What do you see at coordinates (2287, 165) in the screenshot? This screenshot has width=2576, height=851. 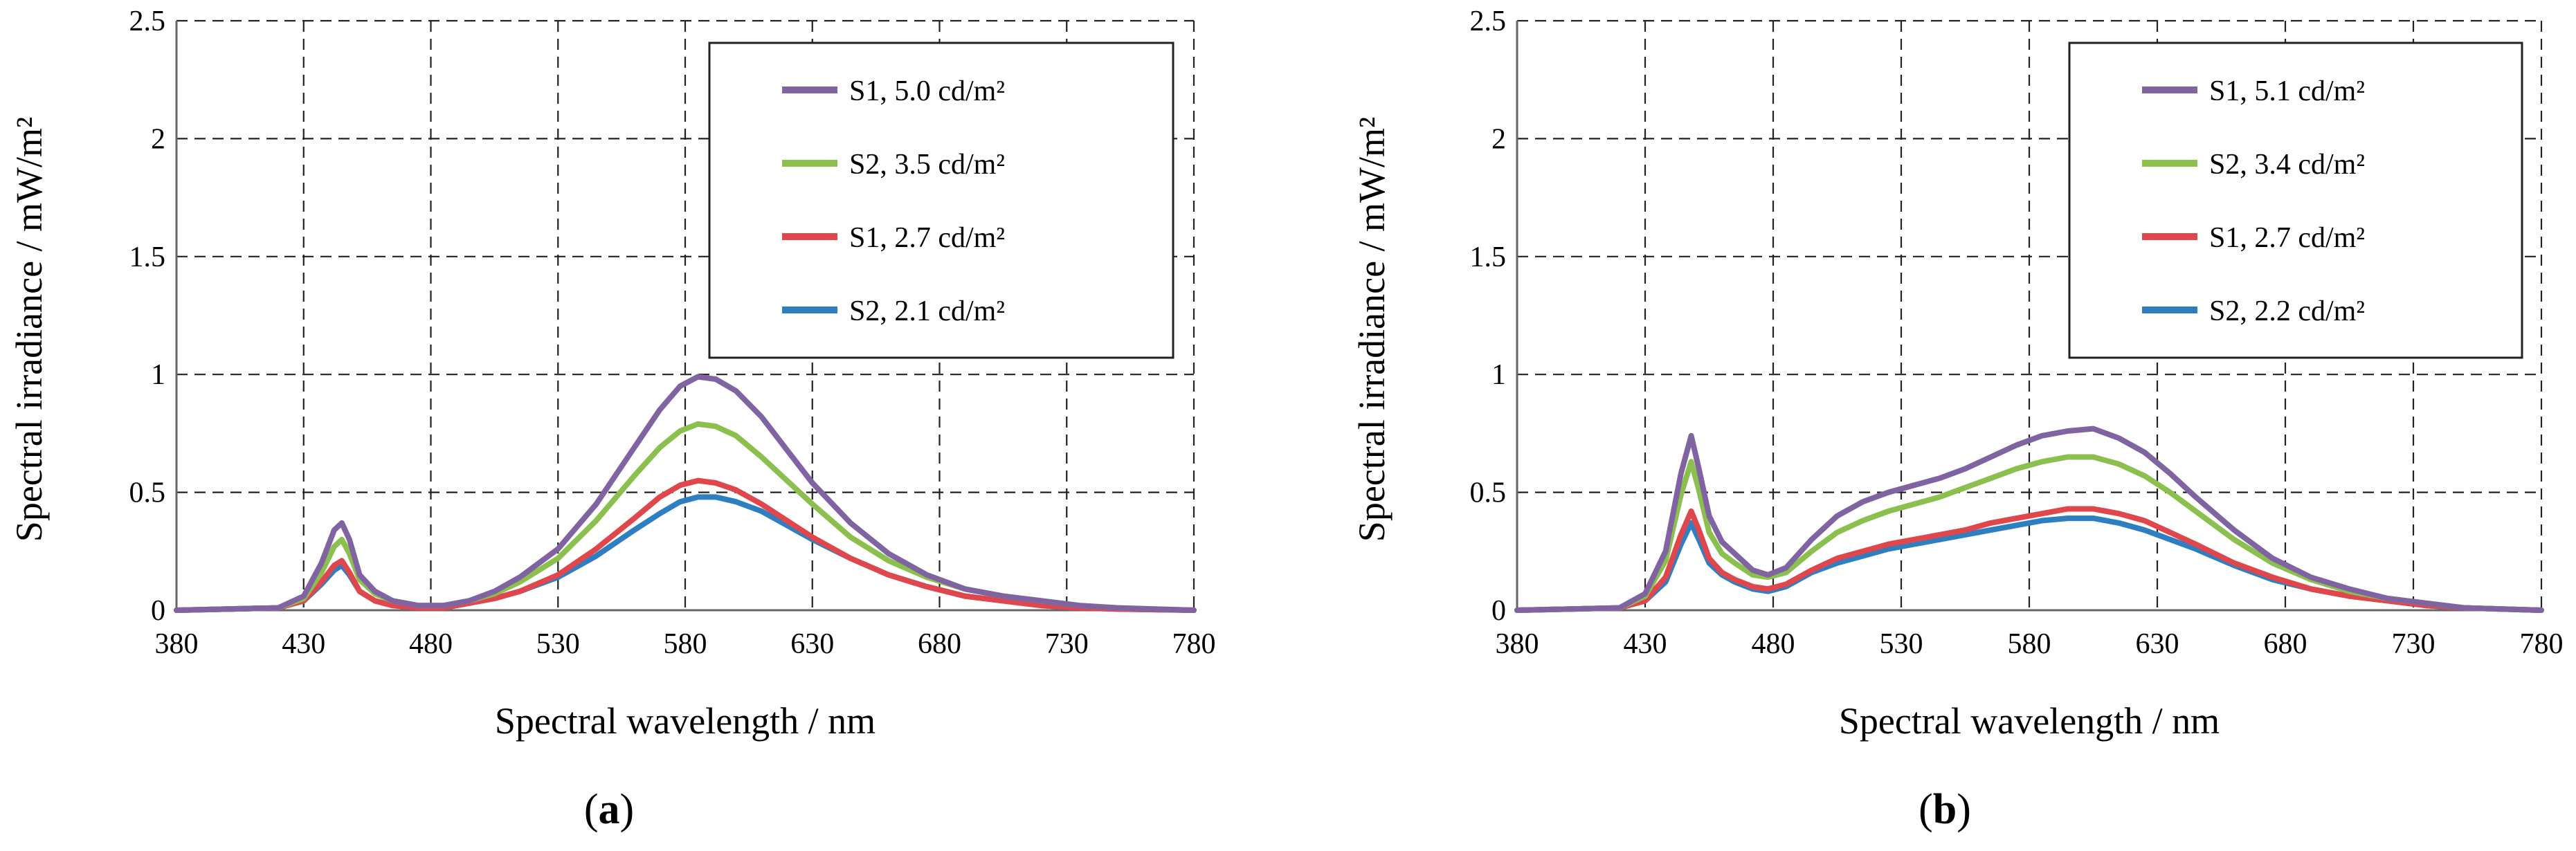 I see `legend-label: S2, 3.4 cd/m²` at bounding box center [2287, 165].